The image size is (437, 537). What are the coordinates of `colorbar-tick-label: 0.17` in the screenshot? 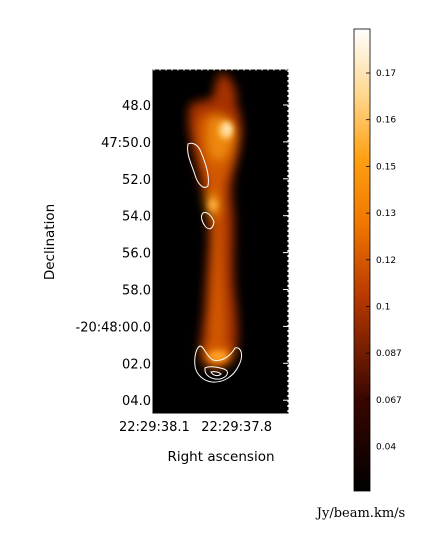 It's located at (386, 74).